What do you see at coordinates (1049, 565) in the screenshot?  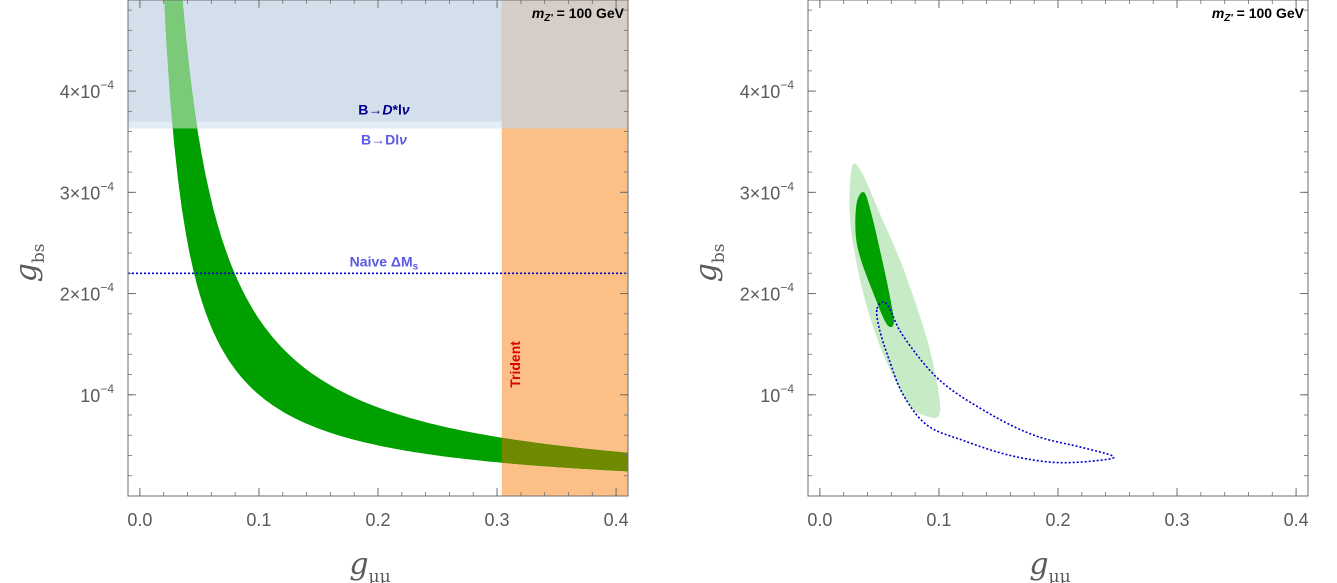 I see `right-x-axis-label: gμμ` at bounding box center [1049, 565].